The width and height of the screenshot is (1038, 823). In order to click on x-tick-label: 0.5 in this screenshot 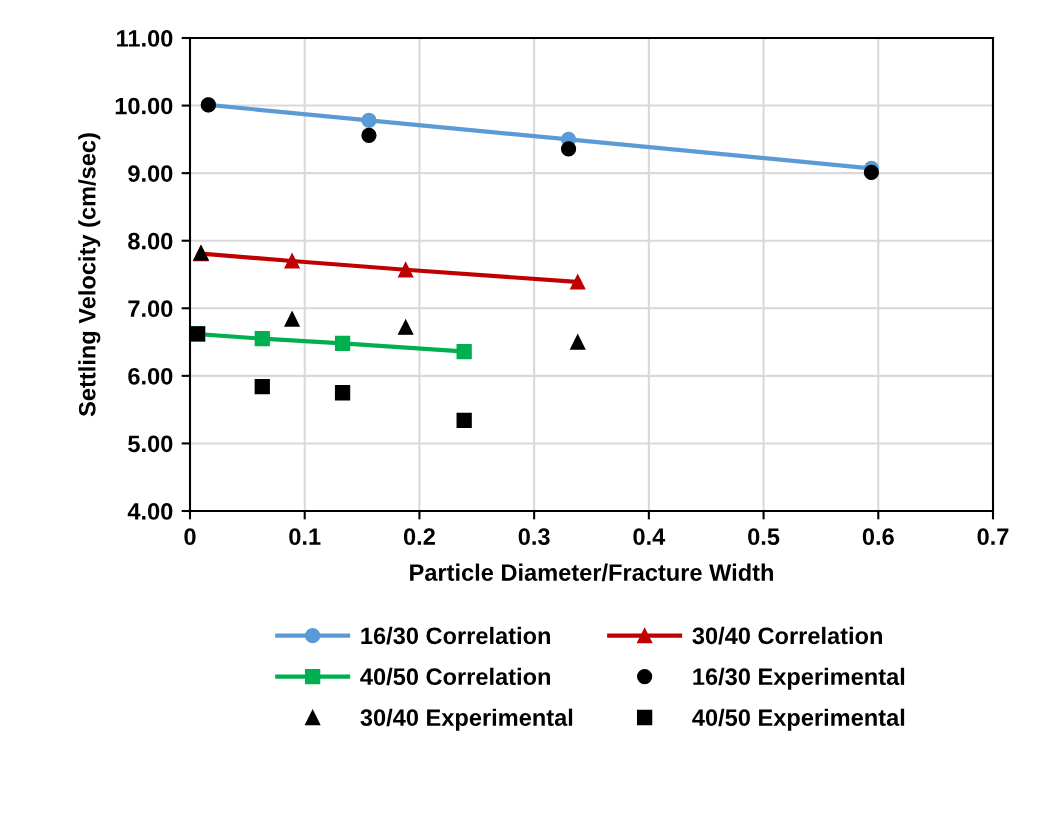, I will do `click(764, 537)`.